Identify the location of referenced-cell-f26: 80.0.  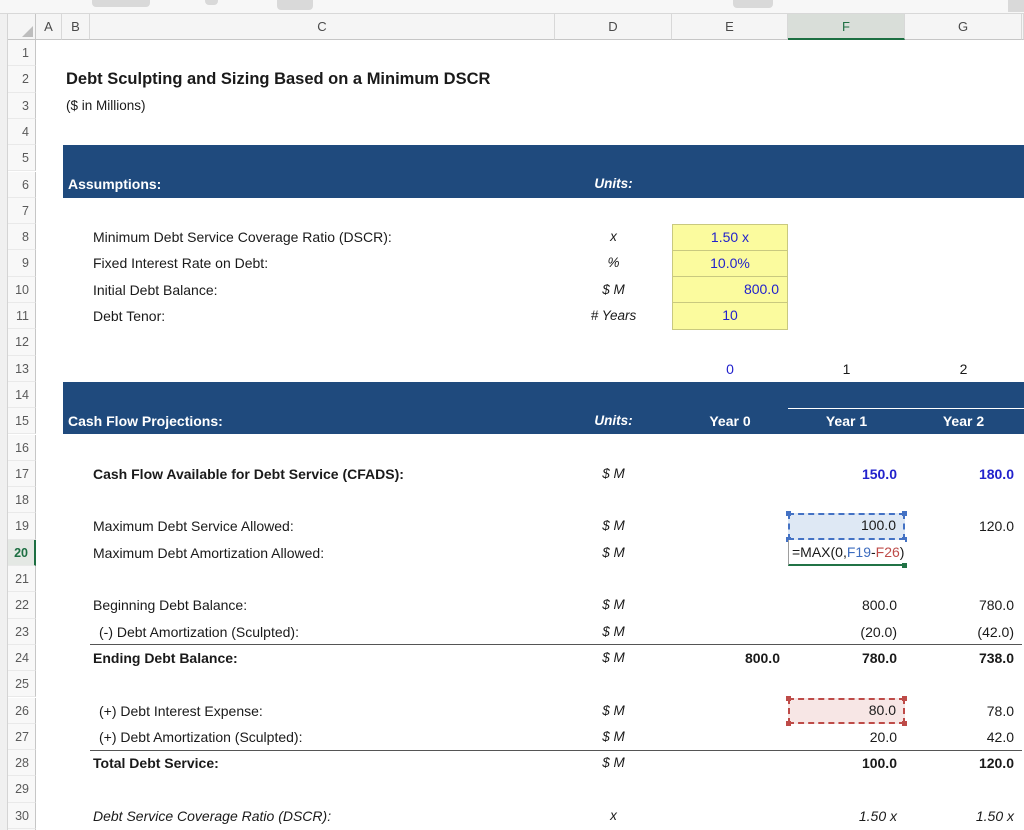
(846, 710).